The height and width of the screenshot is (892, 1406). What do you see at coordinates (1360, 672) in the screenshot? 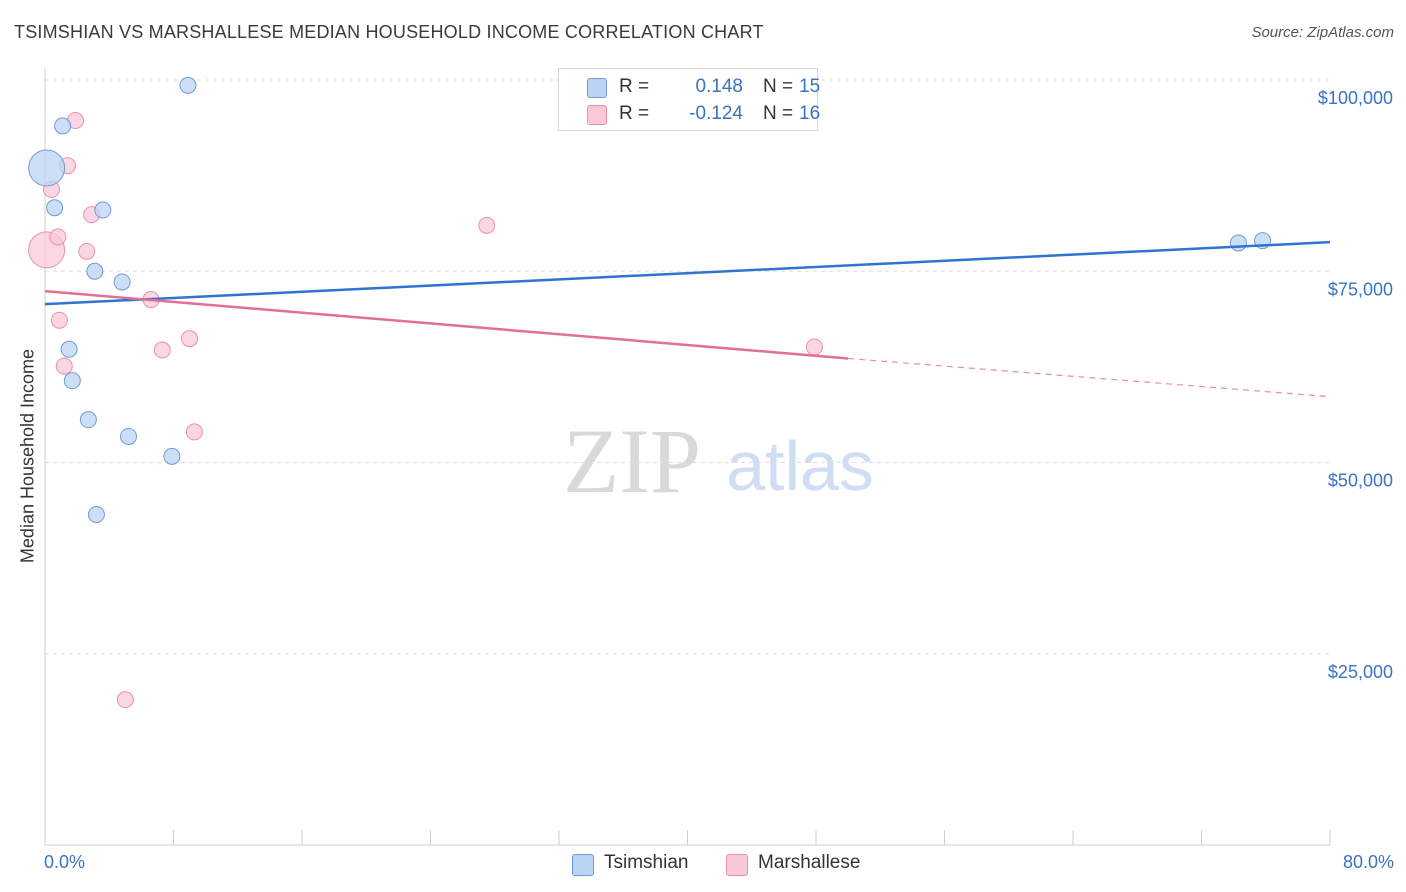
I see `y-tick-label: $25,000` at bounding box center [1360, 672].